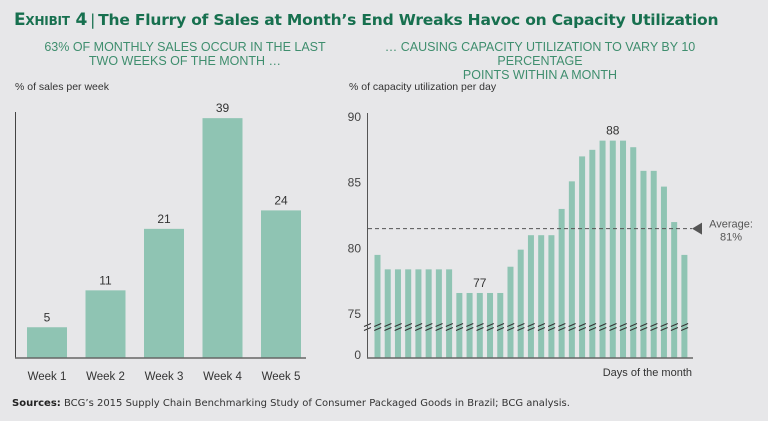 The width and height of the screenshot is (768, 421). I want to click on y-tick-label: 0, so click(357, 355).